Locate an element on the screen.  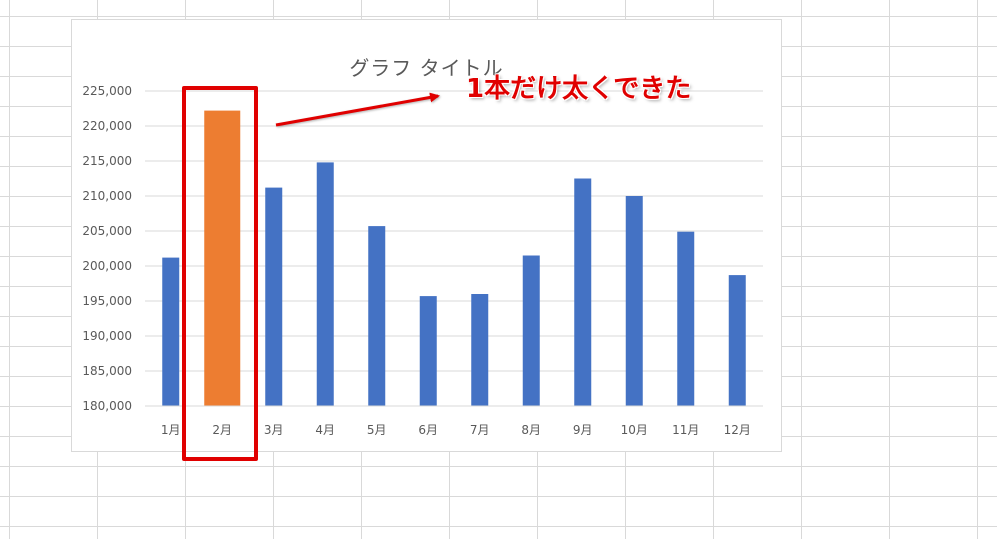
y-tick-label: 195,000 is located at coordinates (107, 301).